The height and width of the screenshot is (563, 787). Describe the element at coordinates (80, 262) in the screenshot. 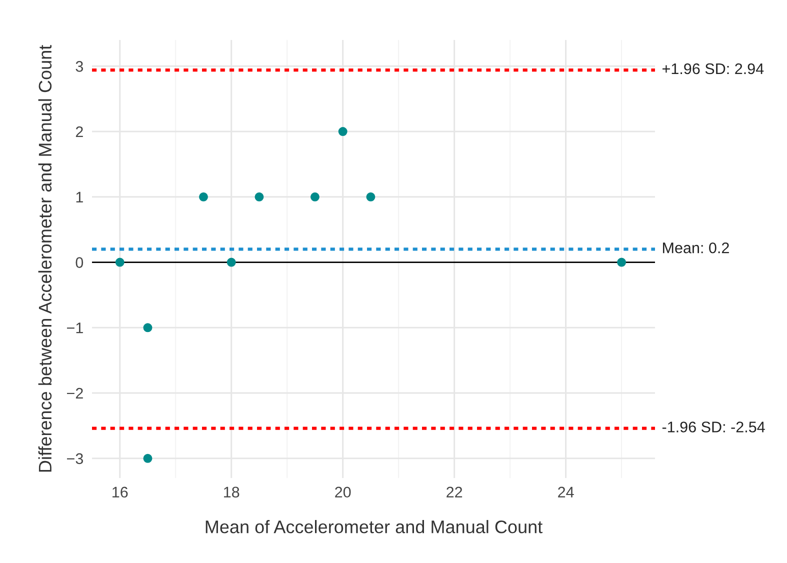

I see `y-tick-label: 0` at that location.